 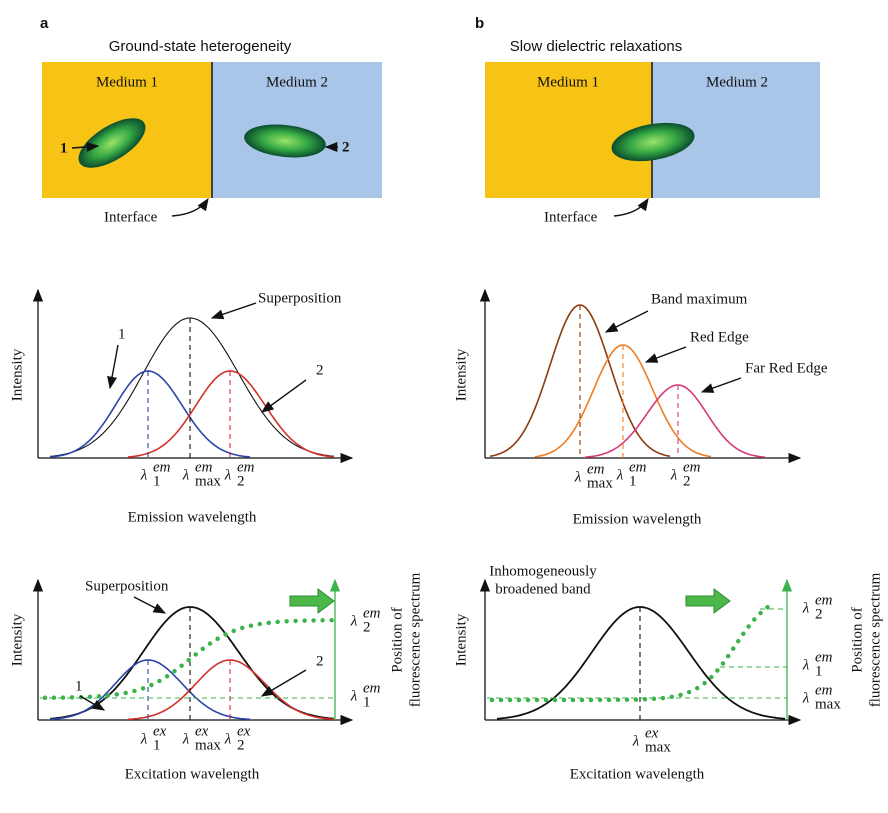 What do you see at coordinates (479, 23) in the screenshot?
I see `panel-letter: b` at bounding box center [479, 23].